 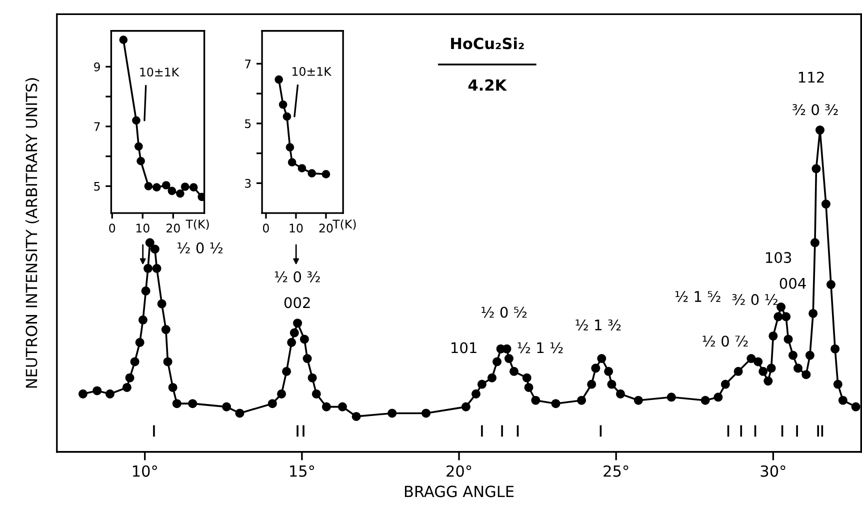 What do you see at coordinates (32, 233) in the screenshot?
I see `y-axis-title: NEUTRON INTENSITY (ARBITRARY UNITS)` at bounding box center [32, 233].